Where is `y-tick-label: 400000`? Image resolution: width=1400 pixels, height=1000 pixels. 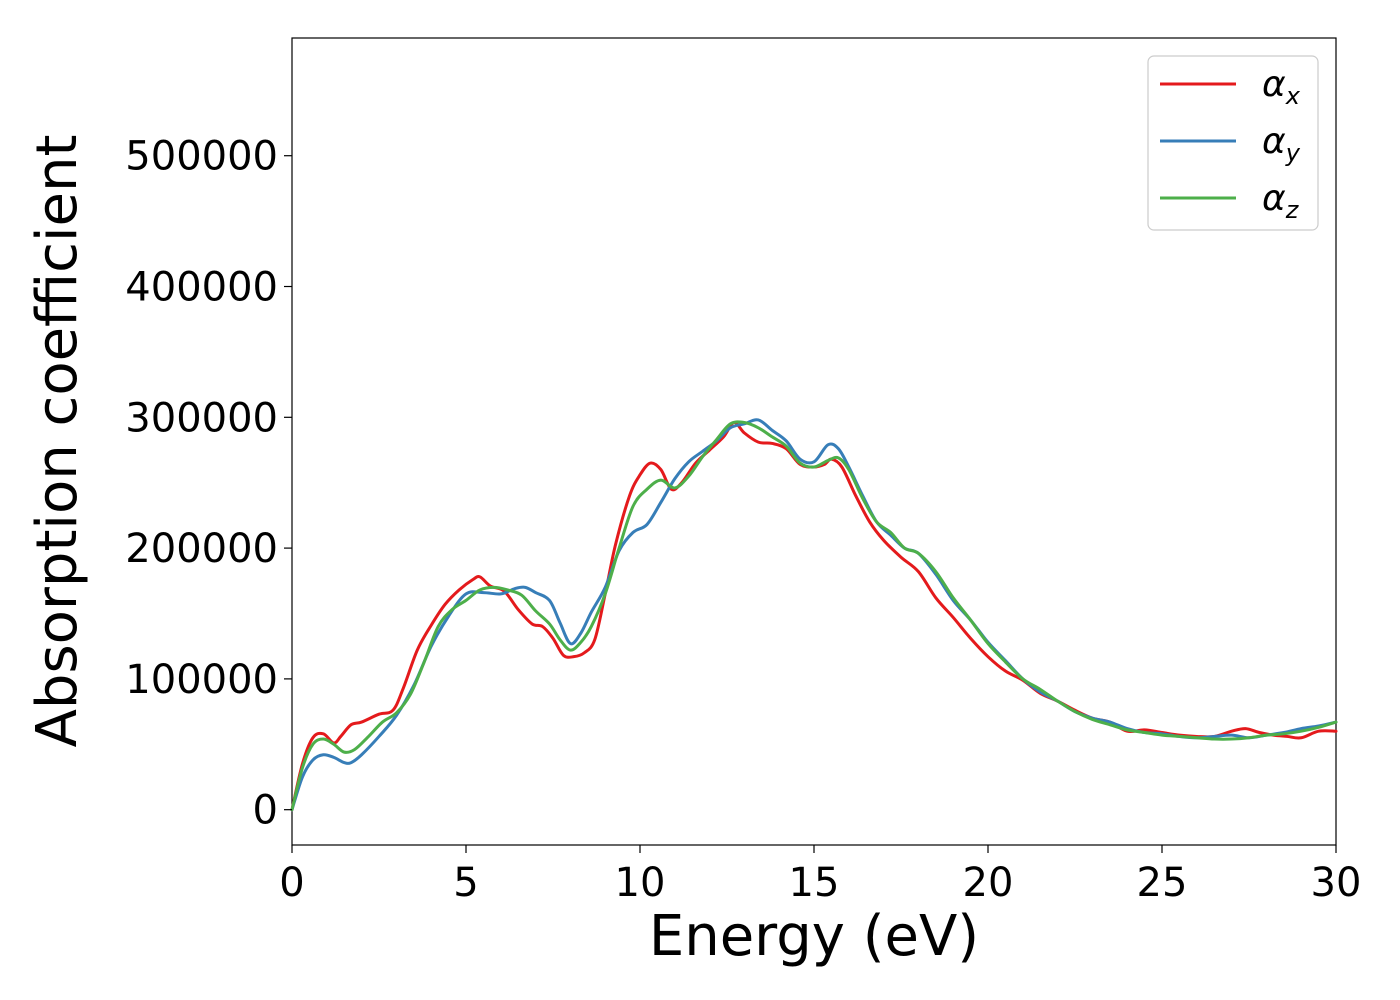 y-tick-label: 400000 is located at coordinates (201, 288).